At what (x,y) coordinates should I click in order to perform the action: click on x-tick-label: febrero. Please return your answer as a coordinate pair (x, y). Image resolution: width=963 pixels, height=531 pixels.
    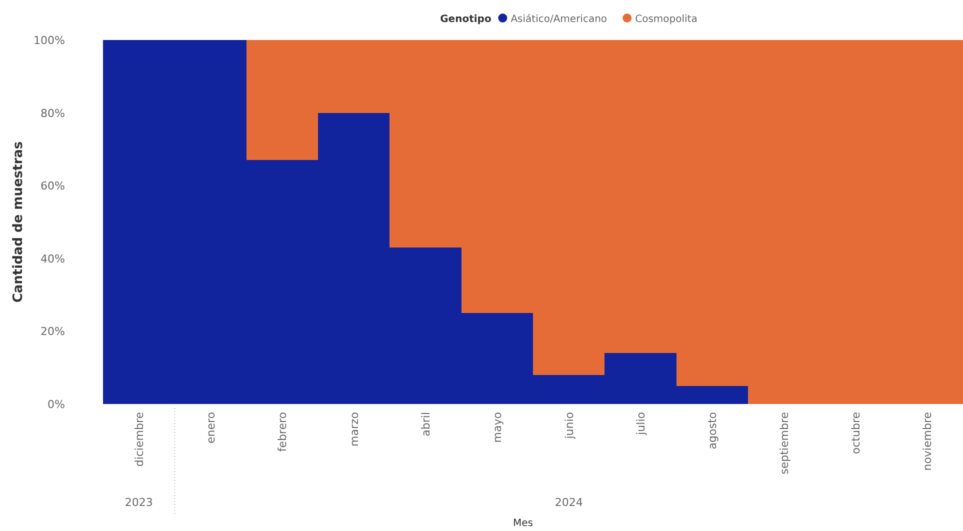
    Looking at the image, I should click on (283, 432).